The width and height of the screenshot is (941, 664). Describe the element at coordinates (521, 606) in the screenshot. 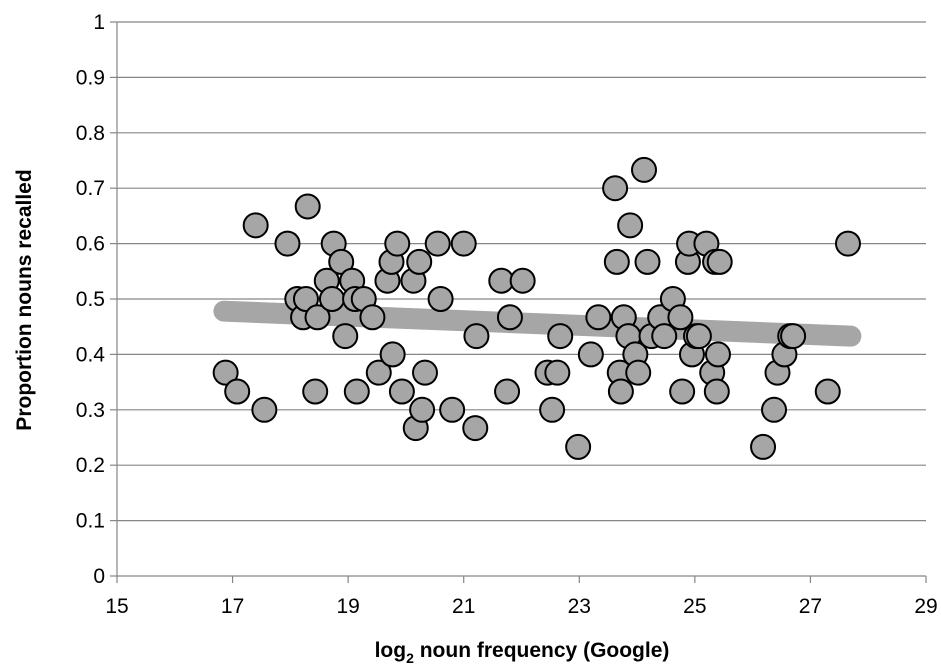

I see `x-tick-labels: 15 17 19 21 23 25 27 29` at that location.